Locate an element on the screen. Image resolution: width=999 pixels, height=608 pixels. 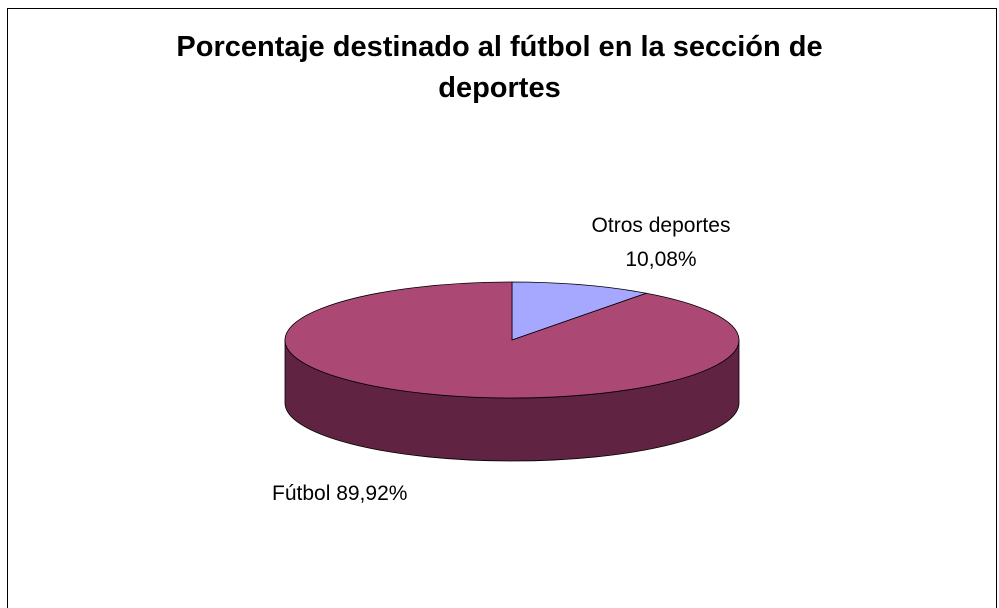
pie-label-otros-deportes-line-1: Otros deportes is located at coordinates (661, 225).